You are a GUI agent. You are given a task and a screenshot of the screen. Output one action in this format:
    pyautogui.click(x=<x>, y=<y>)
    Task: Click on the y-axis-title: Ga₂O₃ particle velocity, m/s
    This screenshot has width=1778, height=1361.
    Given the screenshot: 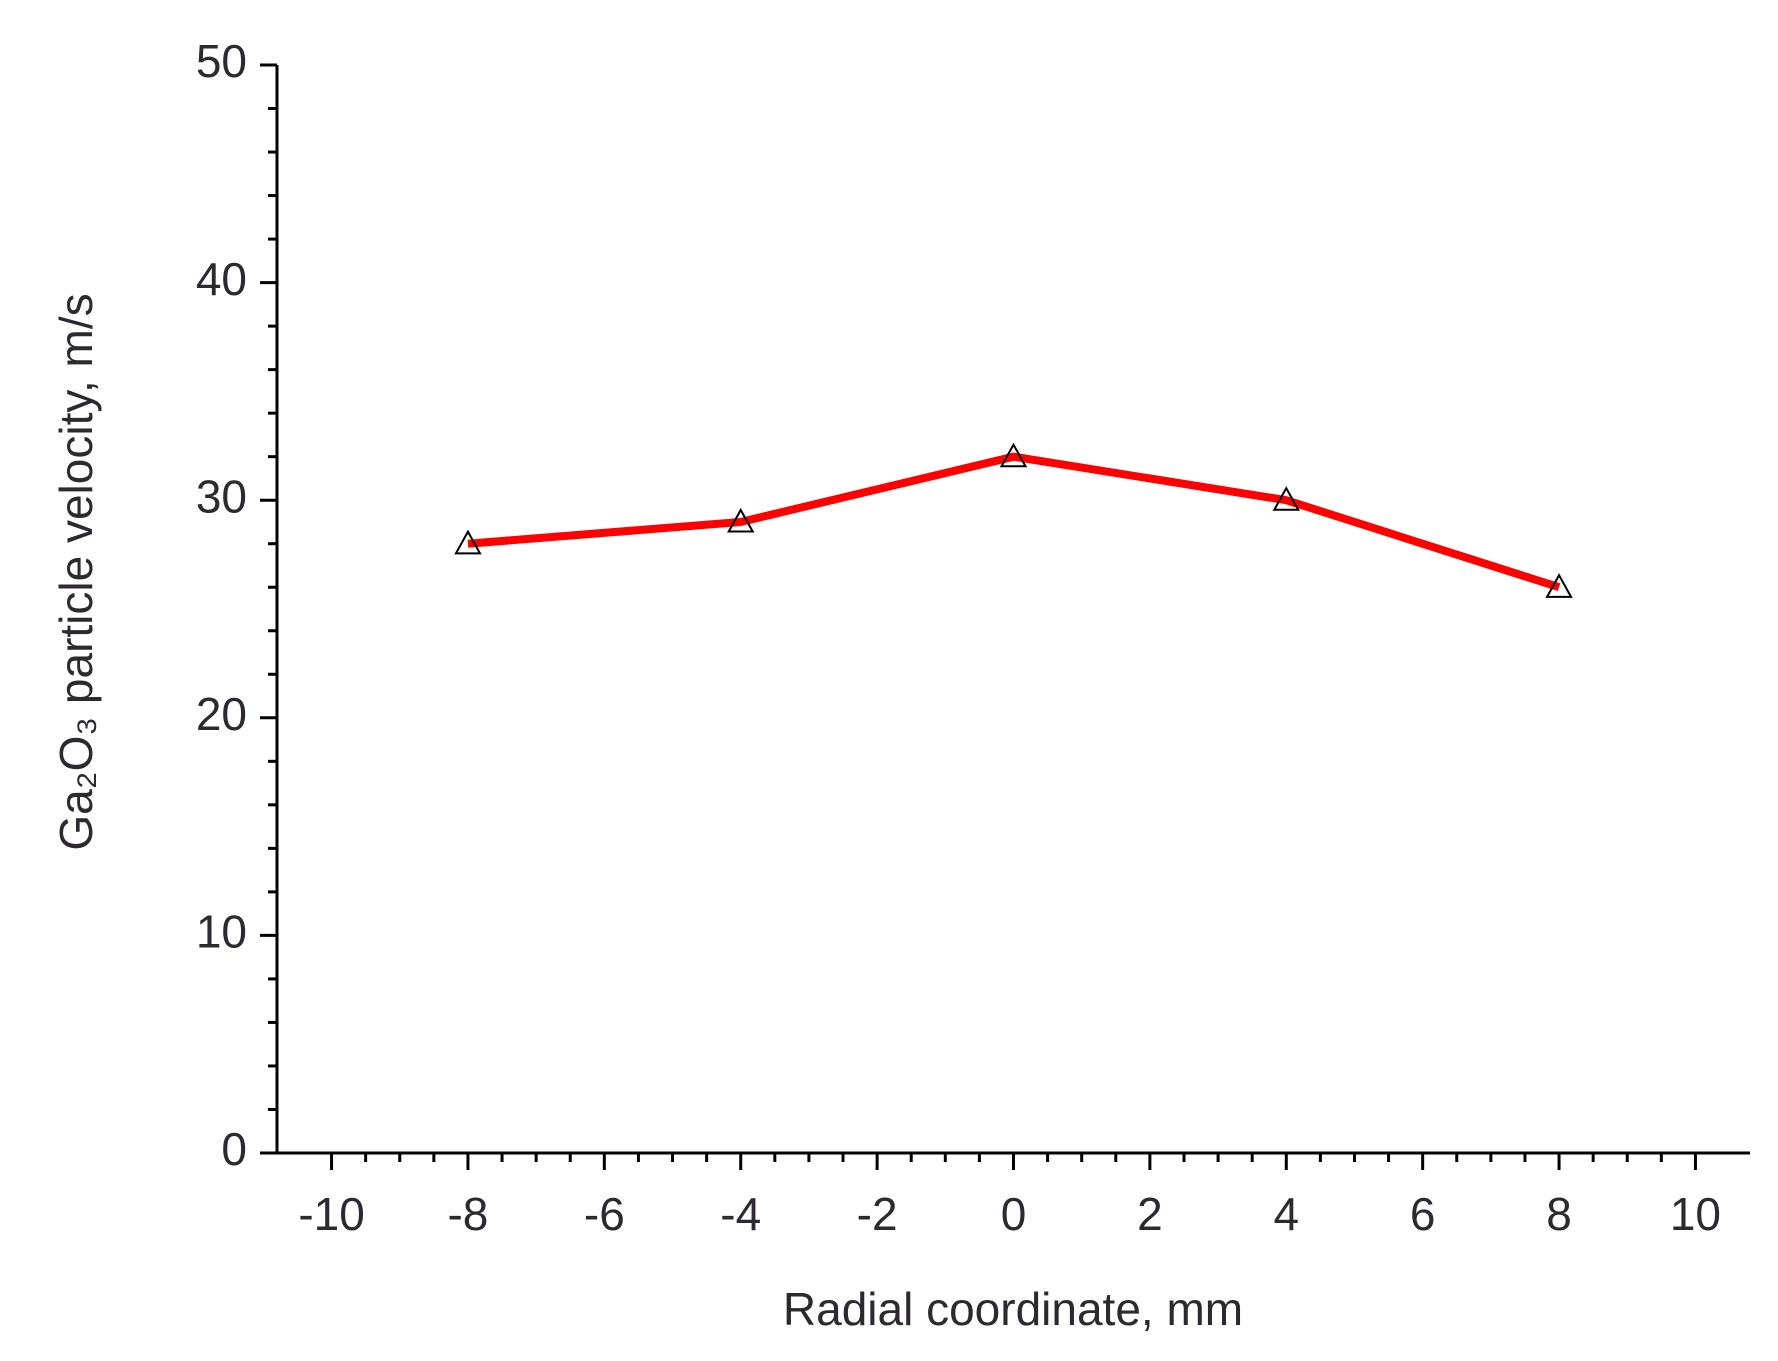 What is the action you would take?
    pyautogui.click(x=76, y=571)
    